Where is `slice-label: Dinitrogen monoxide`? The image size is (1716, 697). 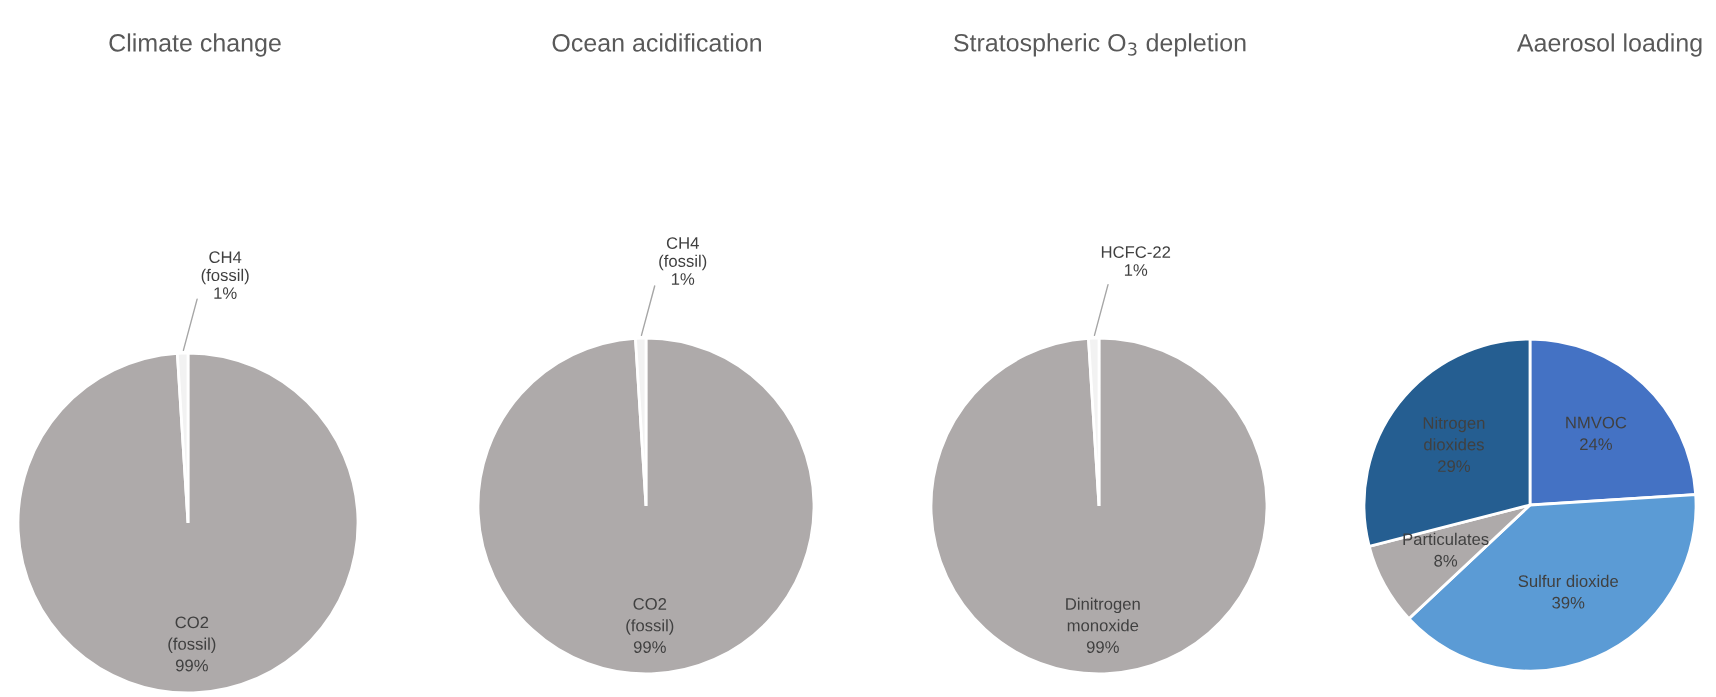
slice-label: Dinitrogen monoxide is located at coordinates (1103, 614).